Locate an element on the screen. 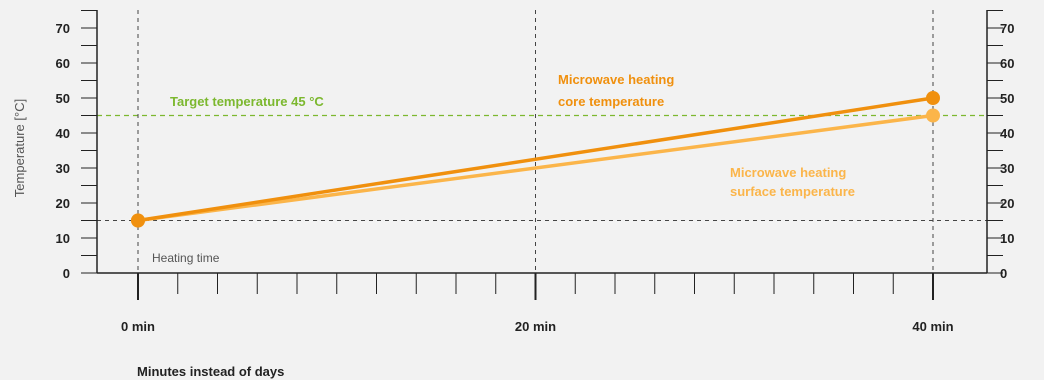 The height and width of the screenshot is (380, 1044). y-tick-label-right: 0 is located at coordinates (1003, 273).